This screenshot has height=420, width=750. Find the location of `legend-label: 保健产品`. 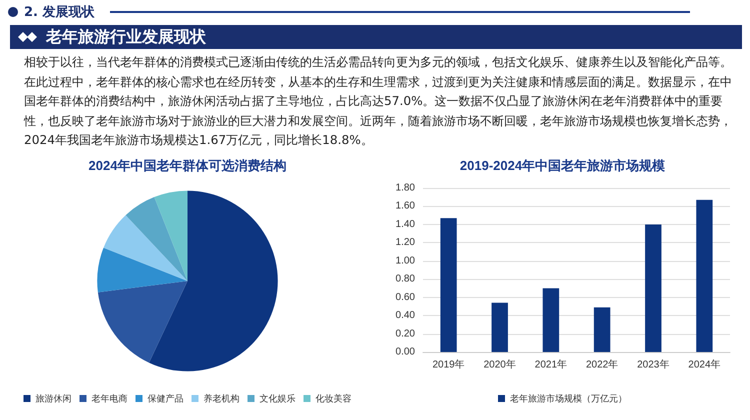

legend-label: 保健产品 is located at coordinates (166, 399).